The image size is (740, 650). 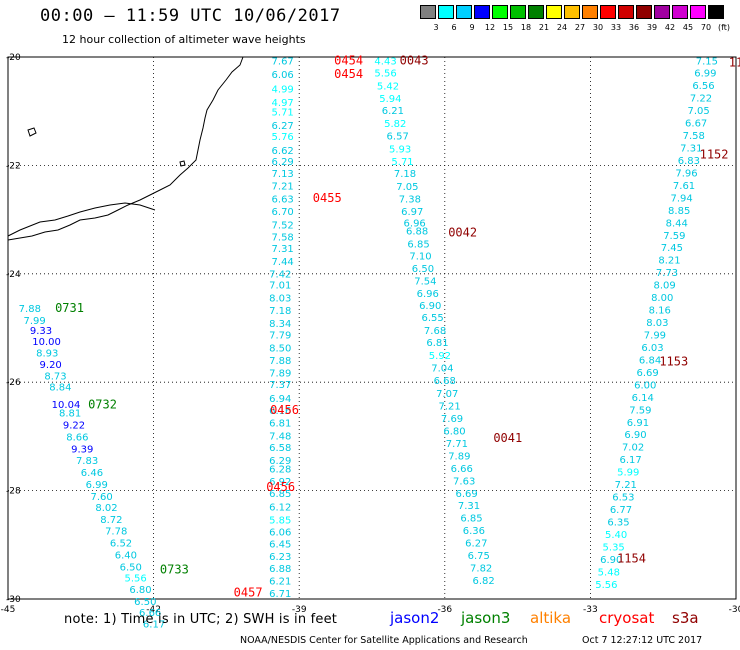 What do you see at coordinates (462, 469) in the screenshot?
I see `swh-value: 6.66` at bounding box center [462, 469].